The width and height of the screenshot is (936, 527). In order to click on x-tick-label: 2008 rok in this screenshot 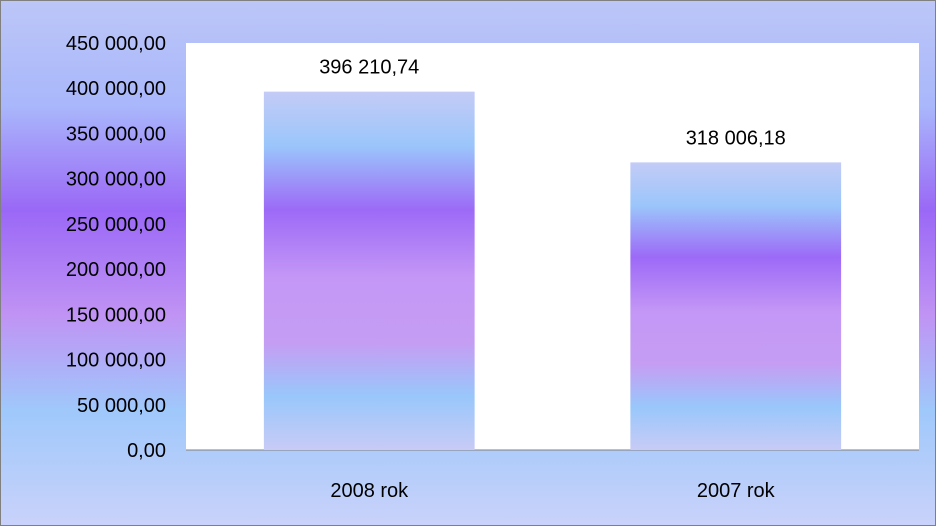, I will do `click(369, 491)`.